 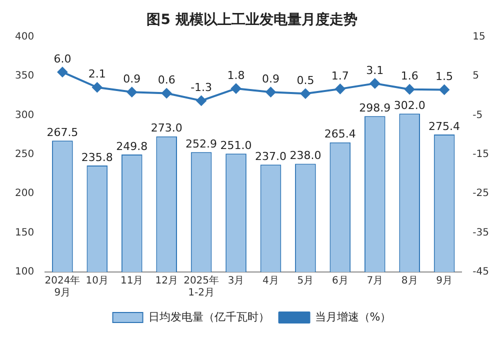 I want to click on y2-tick-label: -45, so click(x=481, y=272).